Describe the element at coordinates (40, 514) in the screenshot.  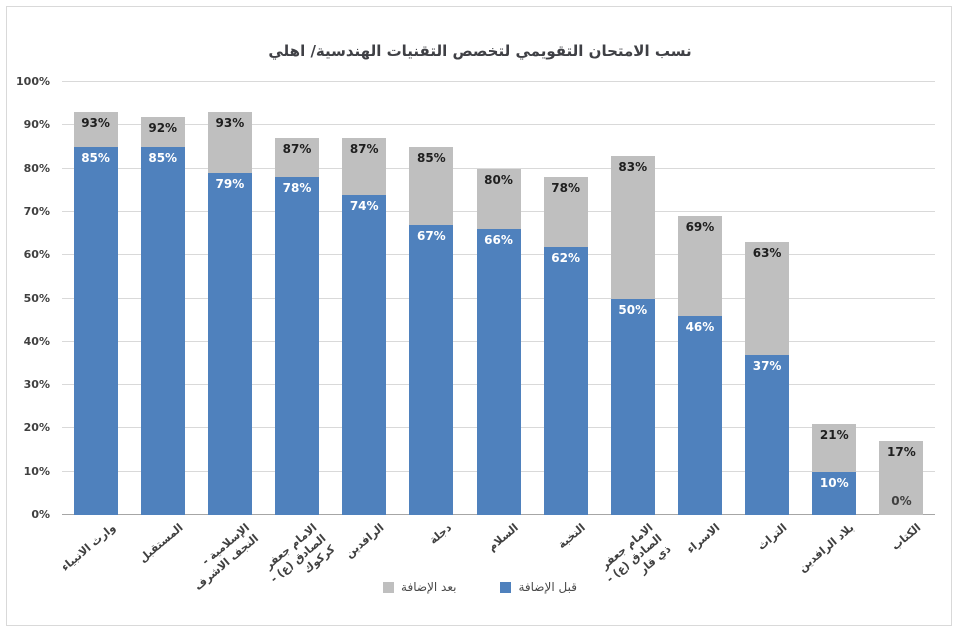
I see `y-tick-label: 0%` at that location.